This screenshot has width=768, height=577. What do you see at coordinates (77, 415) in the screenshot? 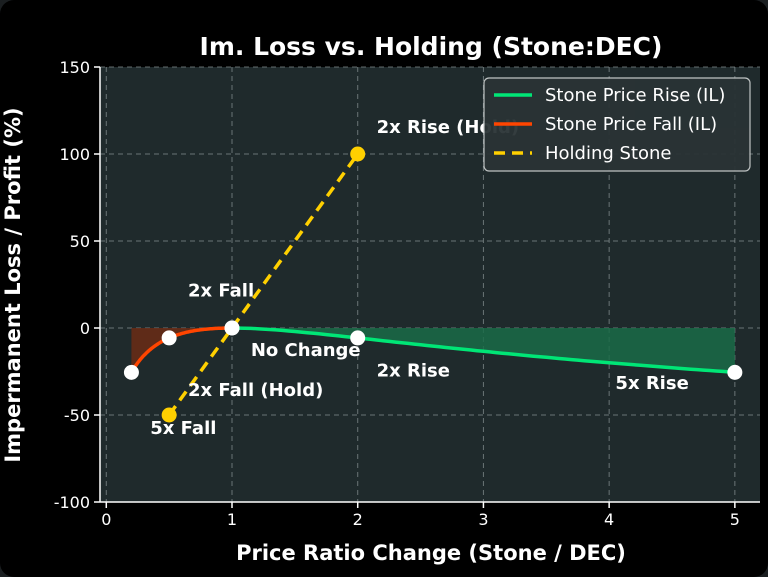
I see `y-tick-label: -50` at bounding box center [77, 415].